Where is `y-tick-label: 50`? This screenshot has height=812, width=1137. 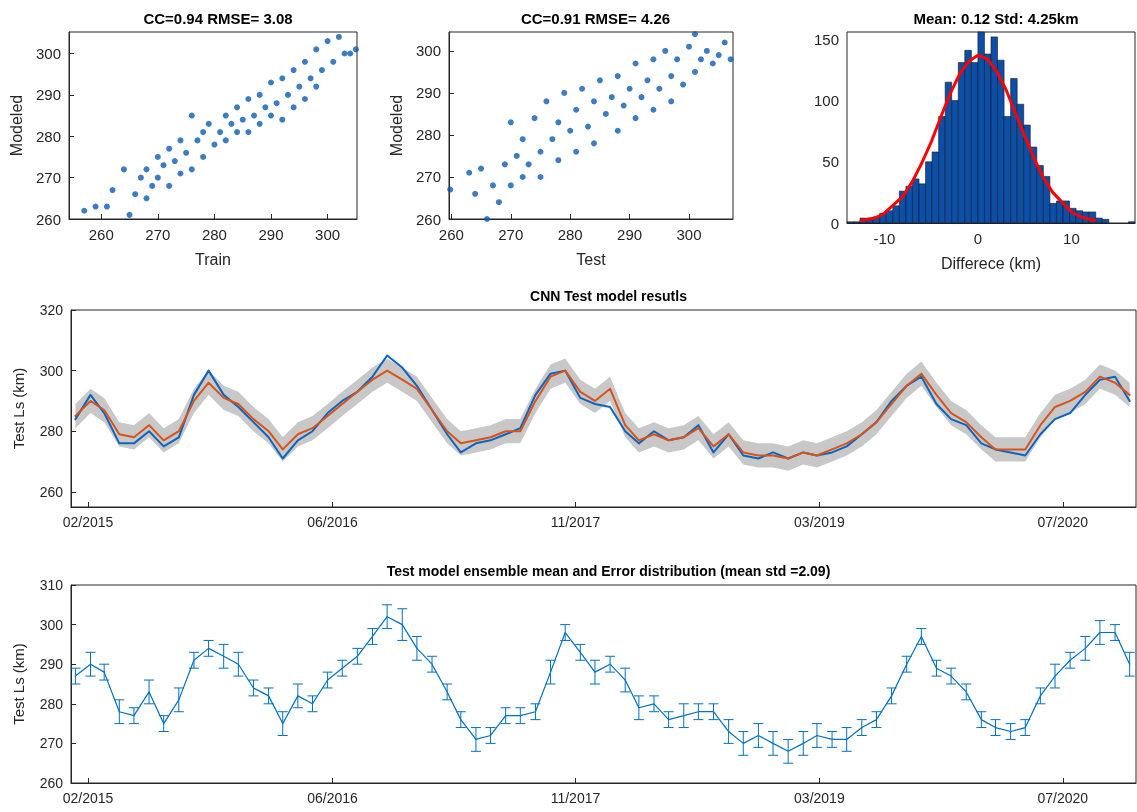 y-tick-label: 50 is located at coordinates (830, 162).